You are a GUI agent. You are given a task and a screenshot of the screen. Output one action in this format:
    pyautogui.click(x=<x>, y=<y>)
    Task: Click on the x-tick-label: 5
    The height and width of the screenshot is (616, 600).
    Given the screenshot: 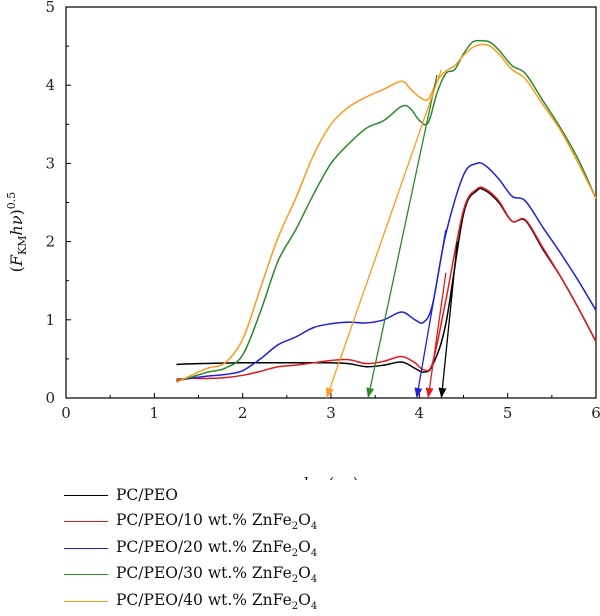 What is the action you would take?
    pyautogui.click(x=508, y=413)
    